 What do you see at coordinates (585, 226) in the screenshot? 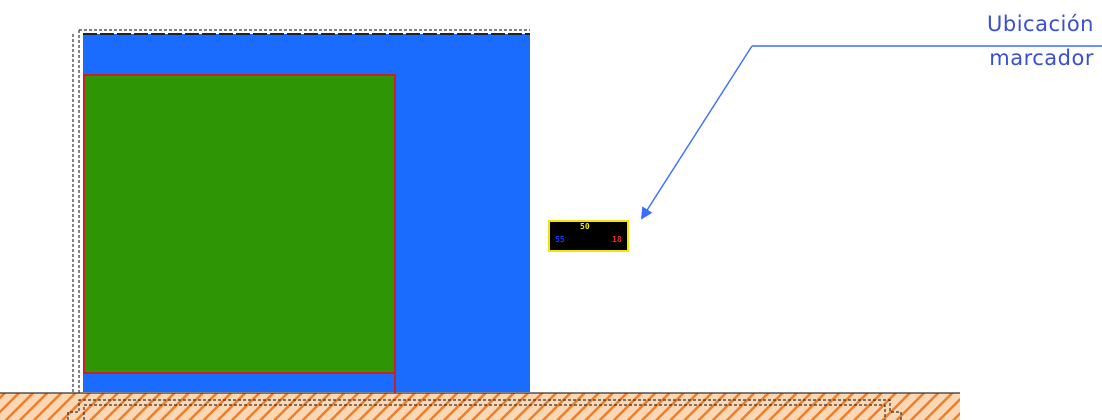
I see `scoreboard-top-value: 50` at bounding box center [585, 226].